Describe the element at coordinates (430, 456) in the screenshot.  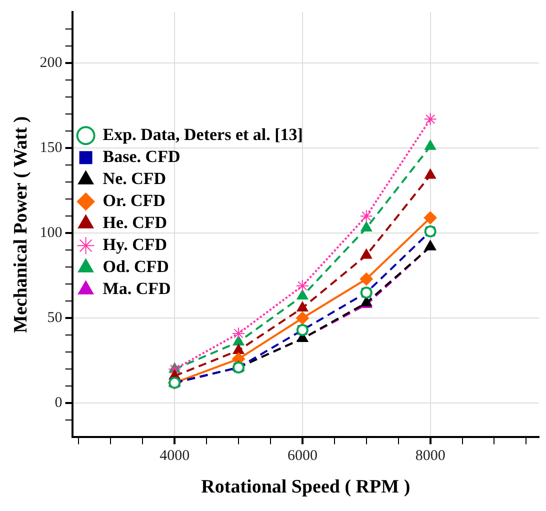
I see `x-tick-label: 8000` at that location.